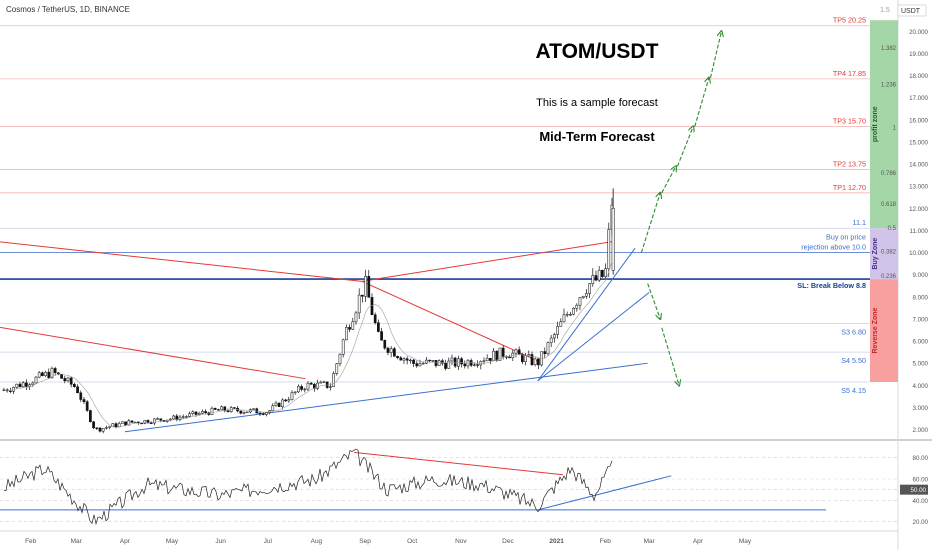 Image resolution: width=932 pixels, height=550 pixels. I want to click on level-label: Buy on price, so click(846, 237).